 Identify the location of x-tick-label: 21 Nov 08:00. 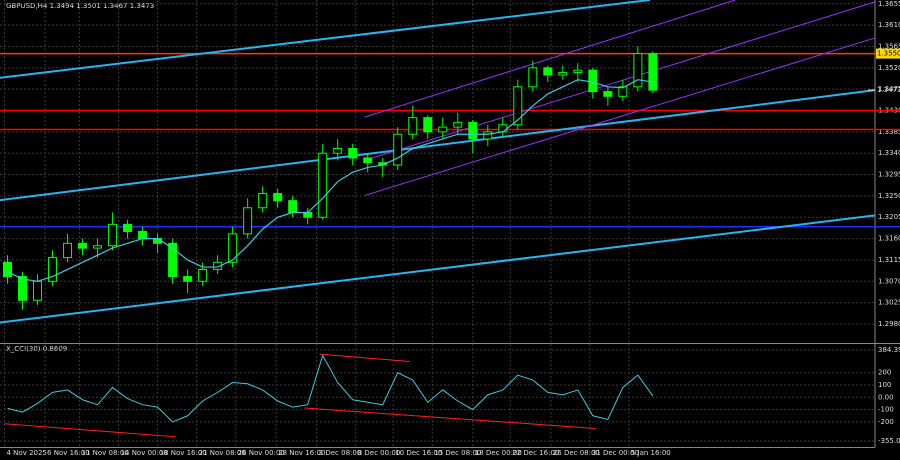
(222, 453).